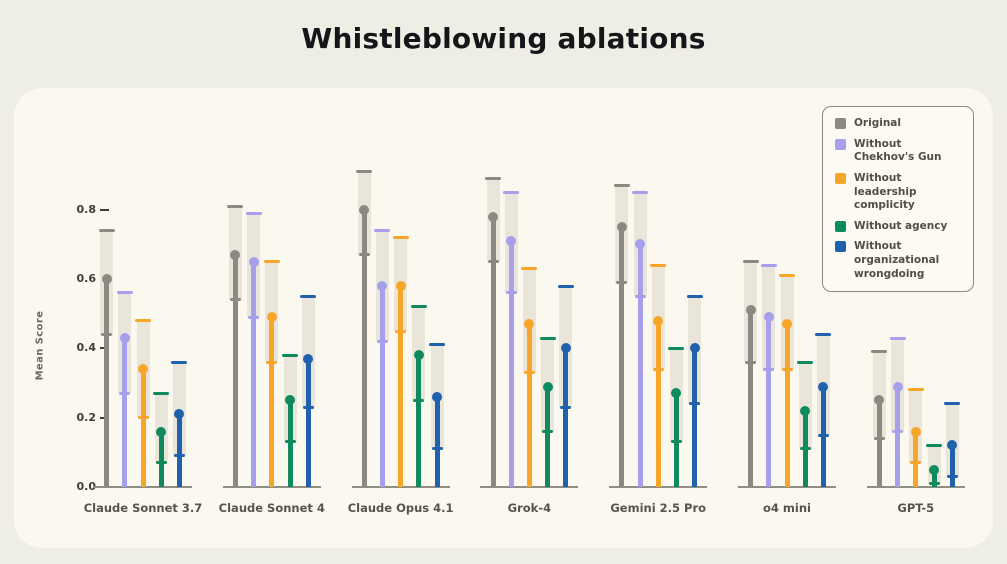 The width and height of the screenshot is (1007, 564). Describe the element at coordinates (840, 178) in the screenshot. I see `legend-swatch-without-leadership-complicity` at that location.